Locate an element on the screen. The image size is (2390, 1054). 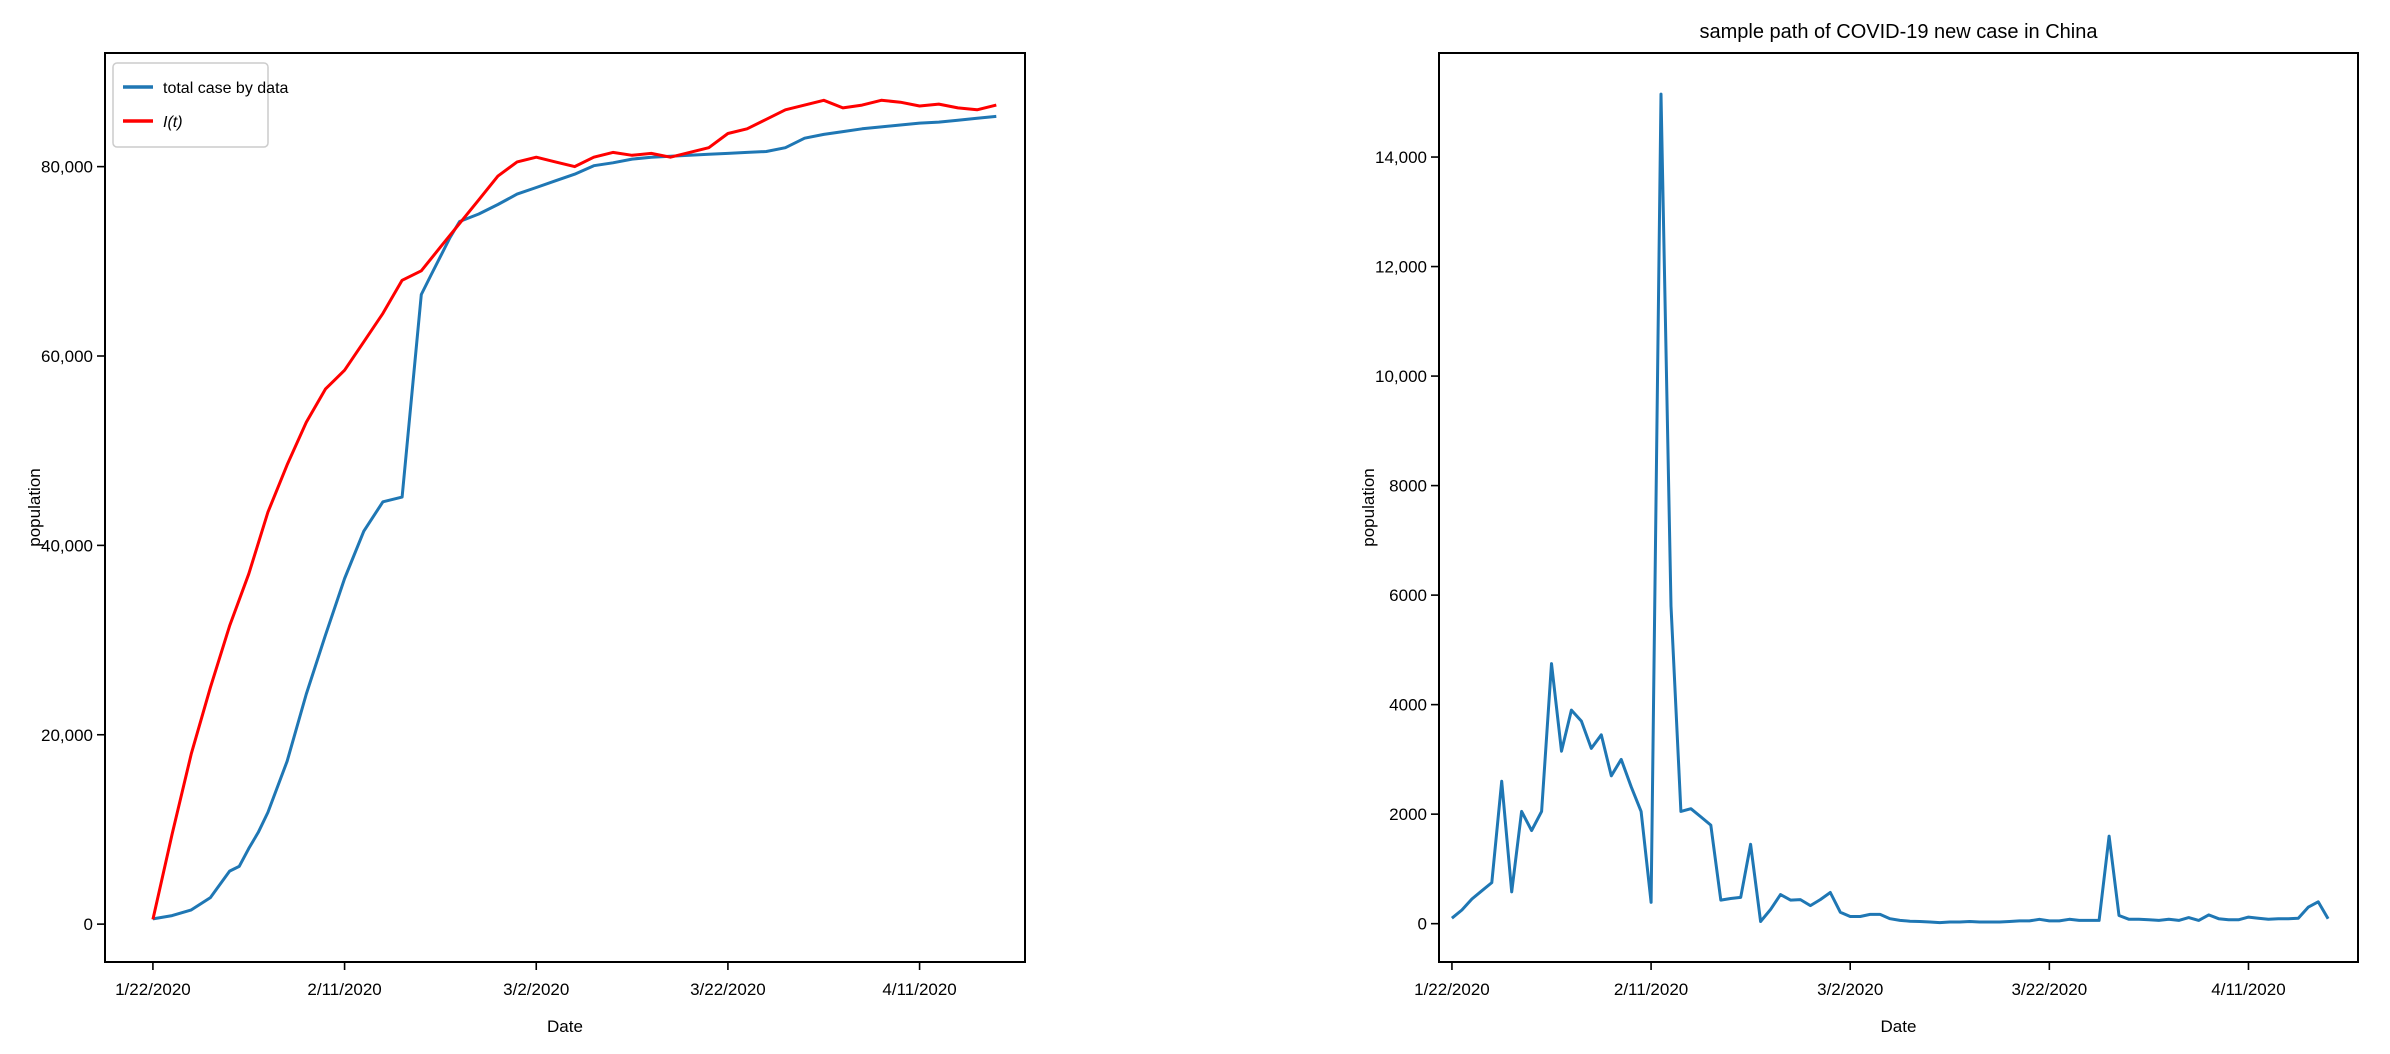
y-tick-label: 80,000 is located at coordinates (67, 167).